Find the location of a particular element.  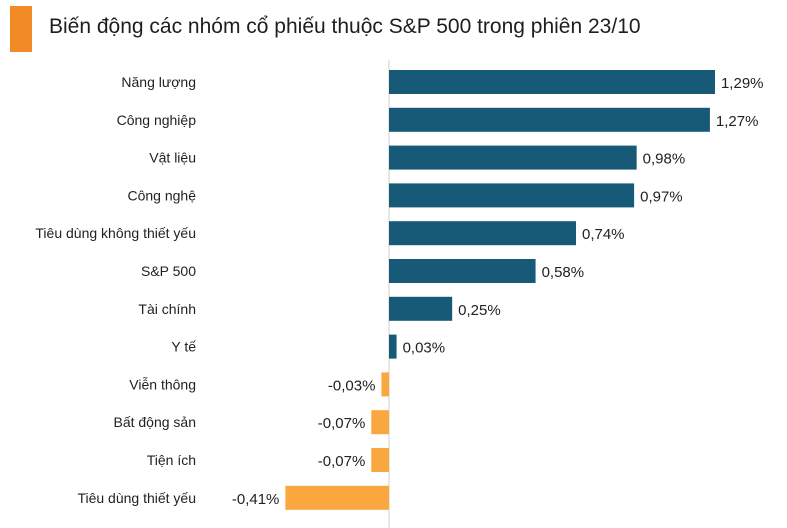

category-label: Công nghệ is located at coordinates (161, 195).